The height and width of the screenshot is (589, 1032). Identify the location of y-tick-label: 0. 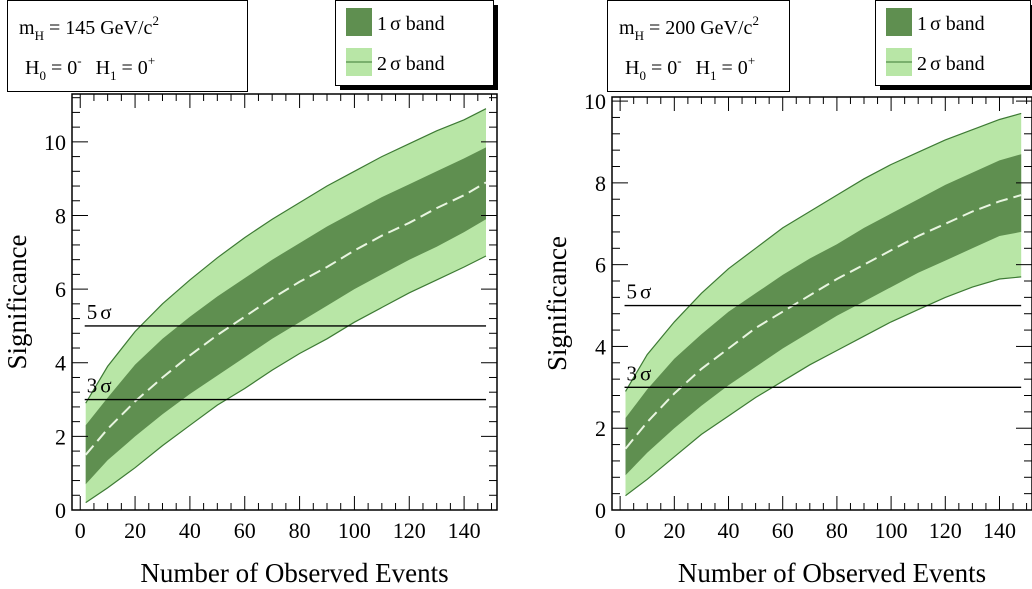
(600, 510).